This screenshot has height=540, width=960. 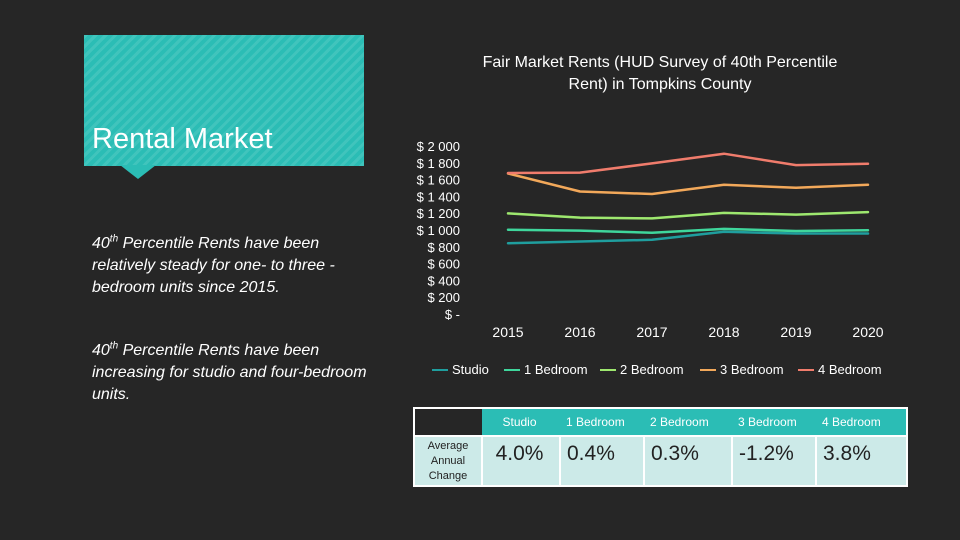 I want to click on series-line-3-bedroom, so click(x=688, y=184).